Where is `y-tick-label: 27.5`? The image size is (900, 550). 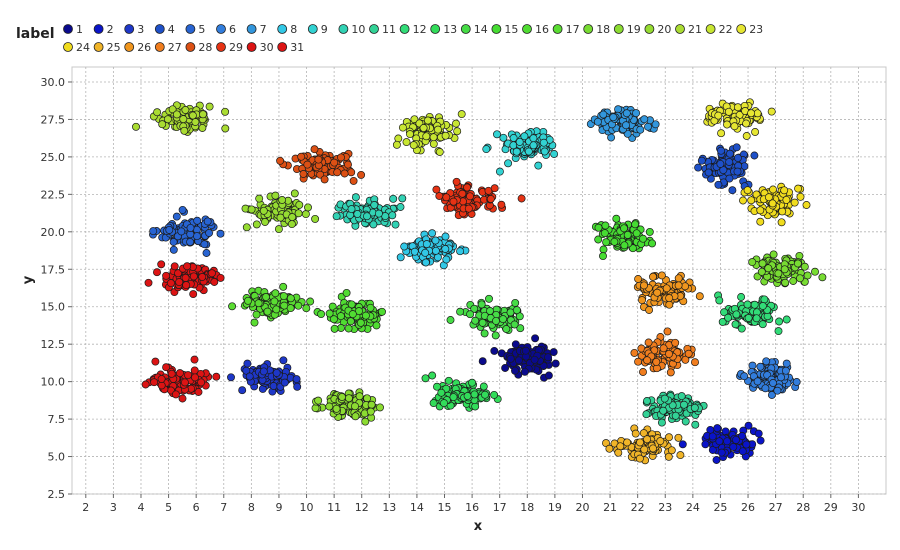
y-tick-label: 27.5 is located at coordinates (53, 119).